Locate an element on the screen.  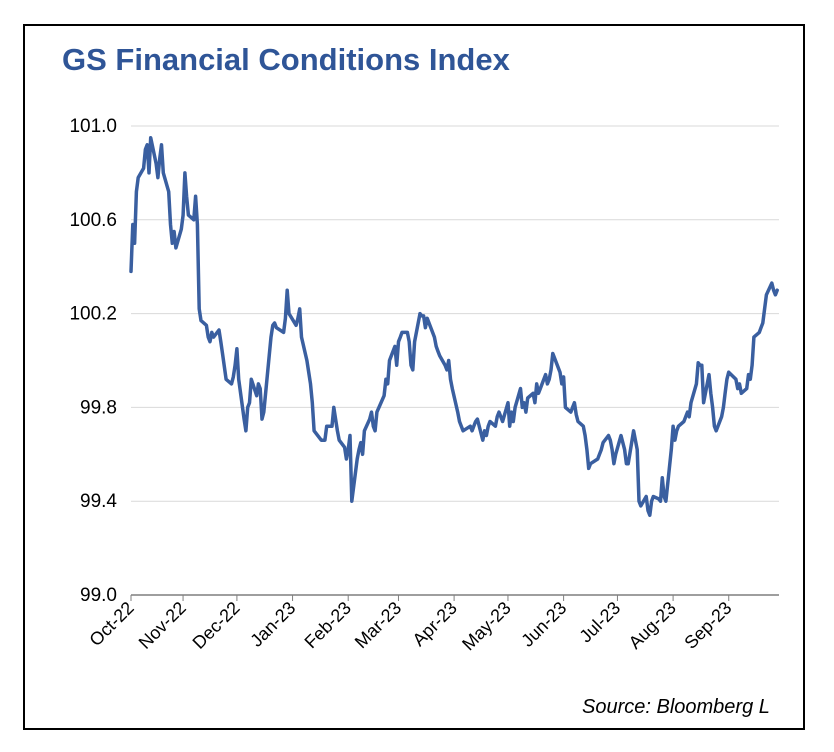
chart-title: GS Financial Conditions Index is located at coordinates (286, 59).